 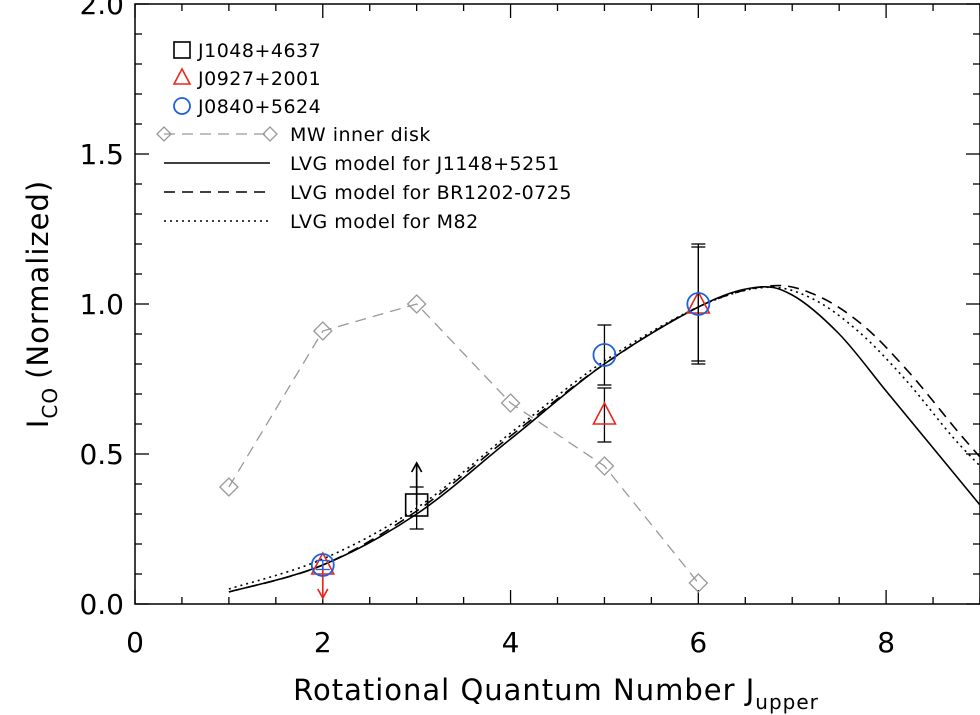 What do you see at coordinates (425, 164) in the screenshot?
I see `legend-label-lvg-model-for-j1148-5251: LVG model for J1148+5251` at bounding box center [425, 164].